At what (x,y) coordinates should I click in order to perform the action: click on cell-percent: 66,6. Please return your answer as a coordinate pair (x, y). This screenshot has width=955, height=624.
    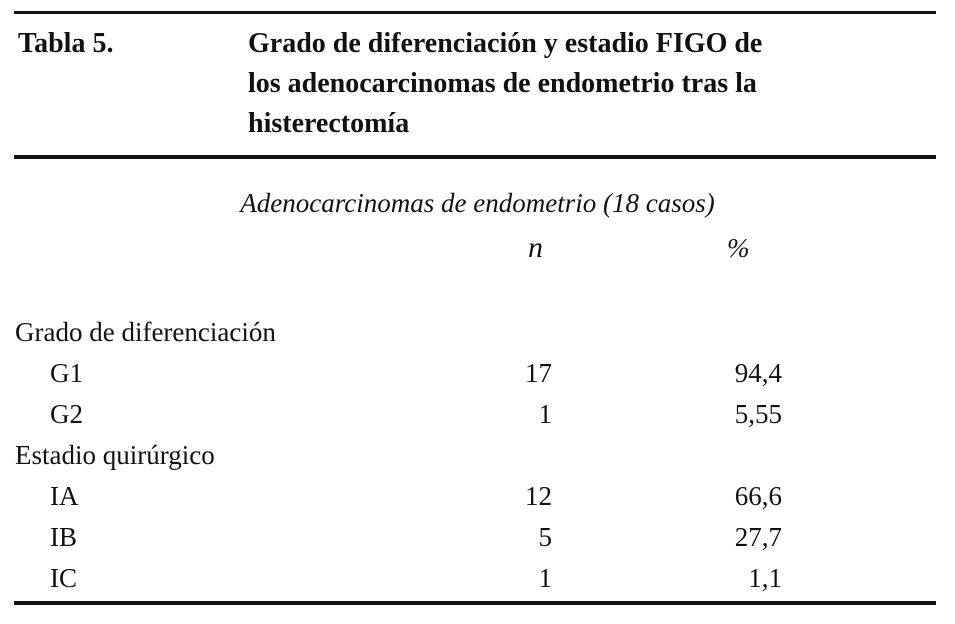
    Looking at the image, I should click on (758, 496).